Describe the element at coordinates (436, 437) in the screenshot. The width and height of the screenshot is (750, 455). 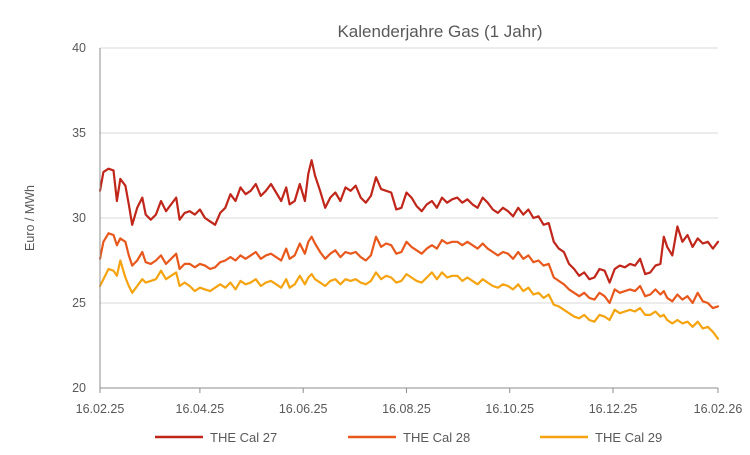
I see `legend-label: THE Cal 28` at that location.